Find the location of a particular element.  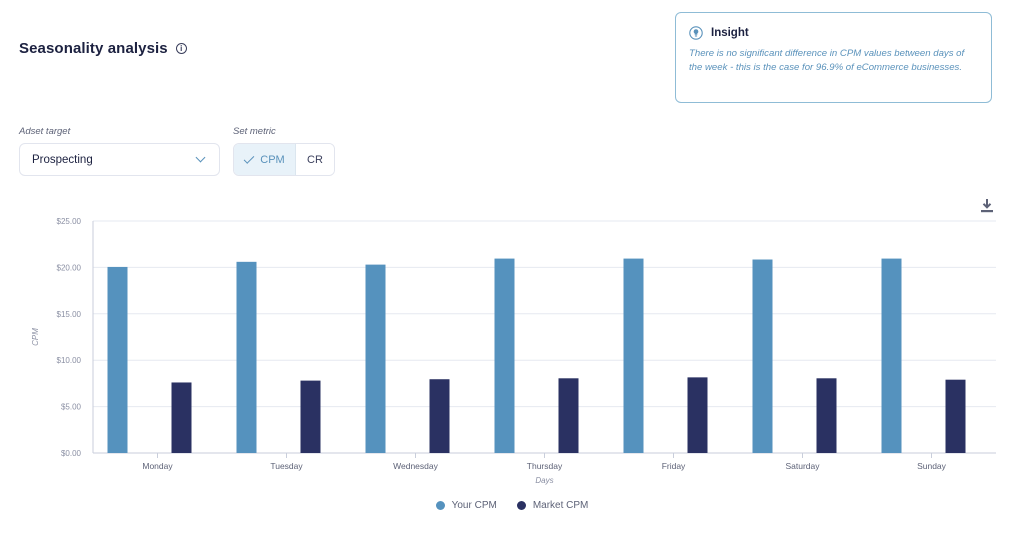

adset-target-label: Adset target is located at coordinates (45, 131).